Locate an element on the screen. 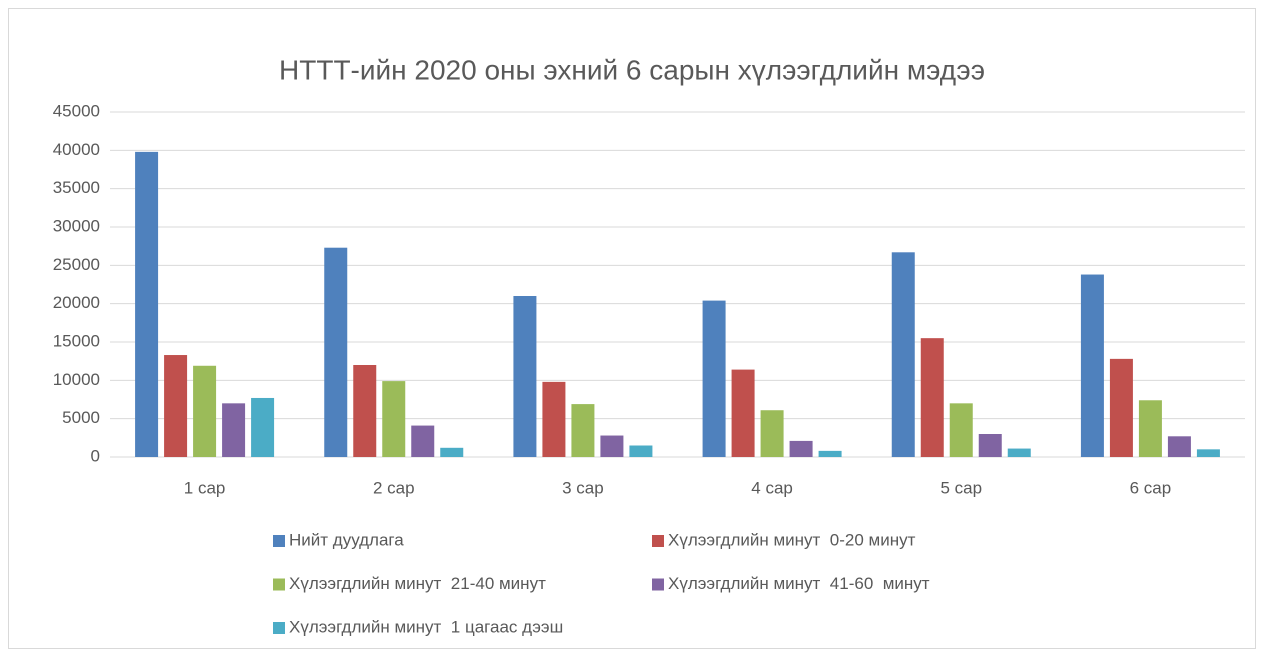  legend-label: Хүлээгдлийн минут 1 цагаас дээш is located at coordinates (426, 626).